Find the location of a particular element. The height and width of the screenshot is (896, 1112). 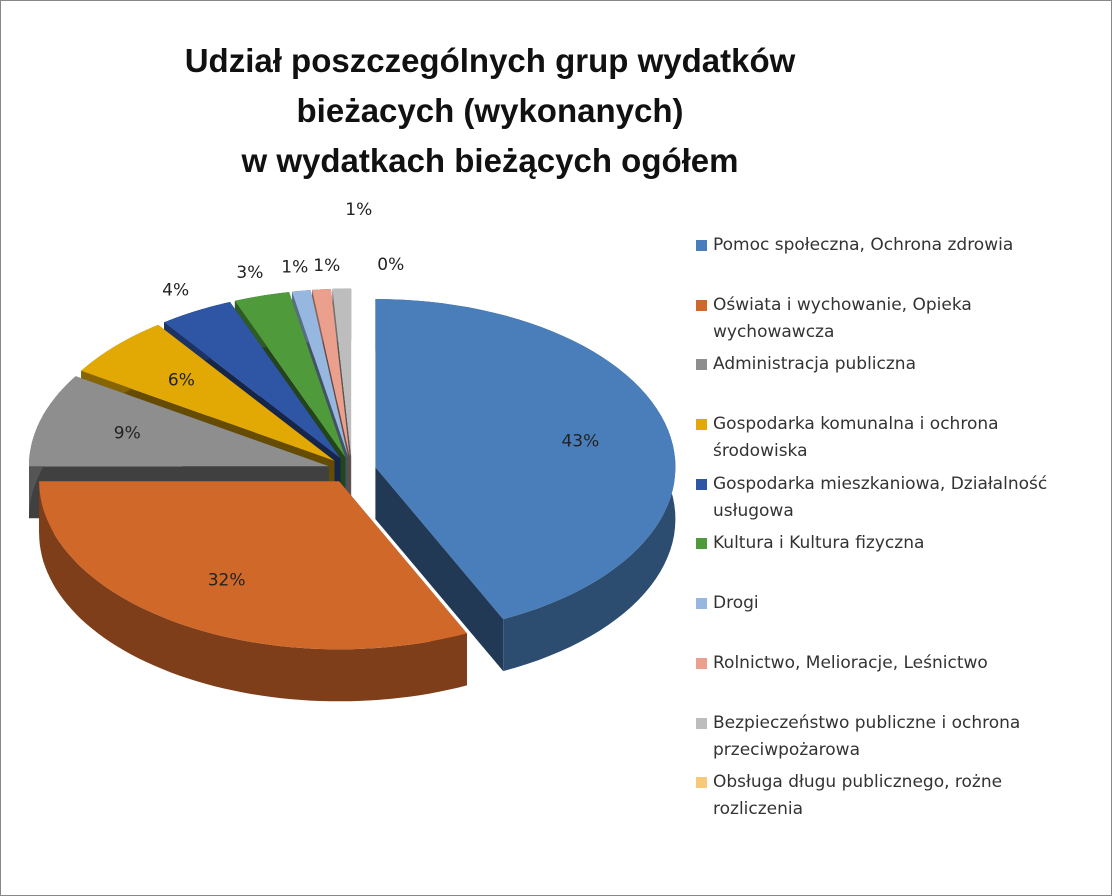

legend-label: Pomoc społeczna, Ochrona zdrowia is located at coordinates (863, 245).